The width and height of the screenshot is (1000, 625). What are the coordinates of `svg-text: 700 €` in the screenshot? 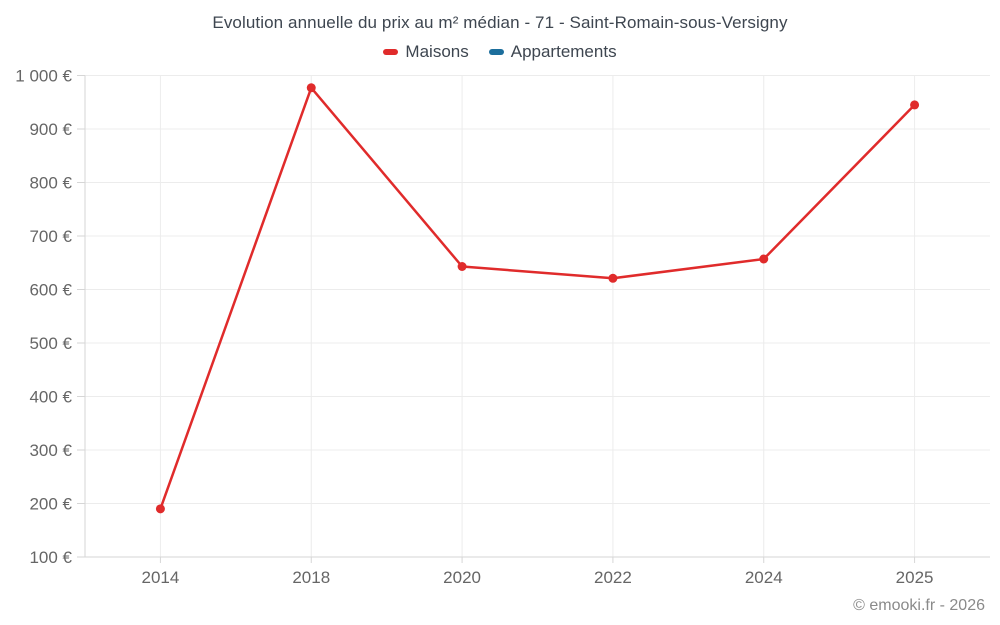 It's located at (50, 236).